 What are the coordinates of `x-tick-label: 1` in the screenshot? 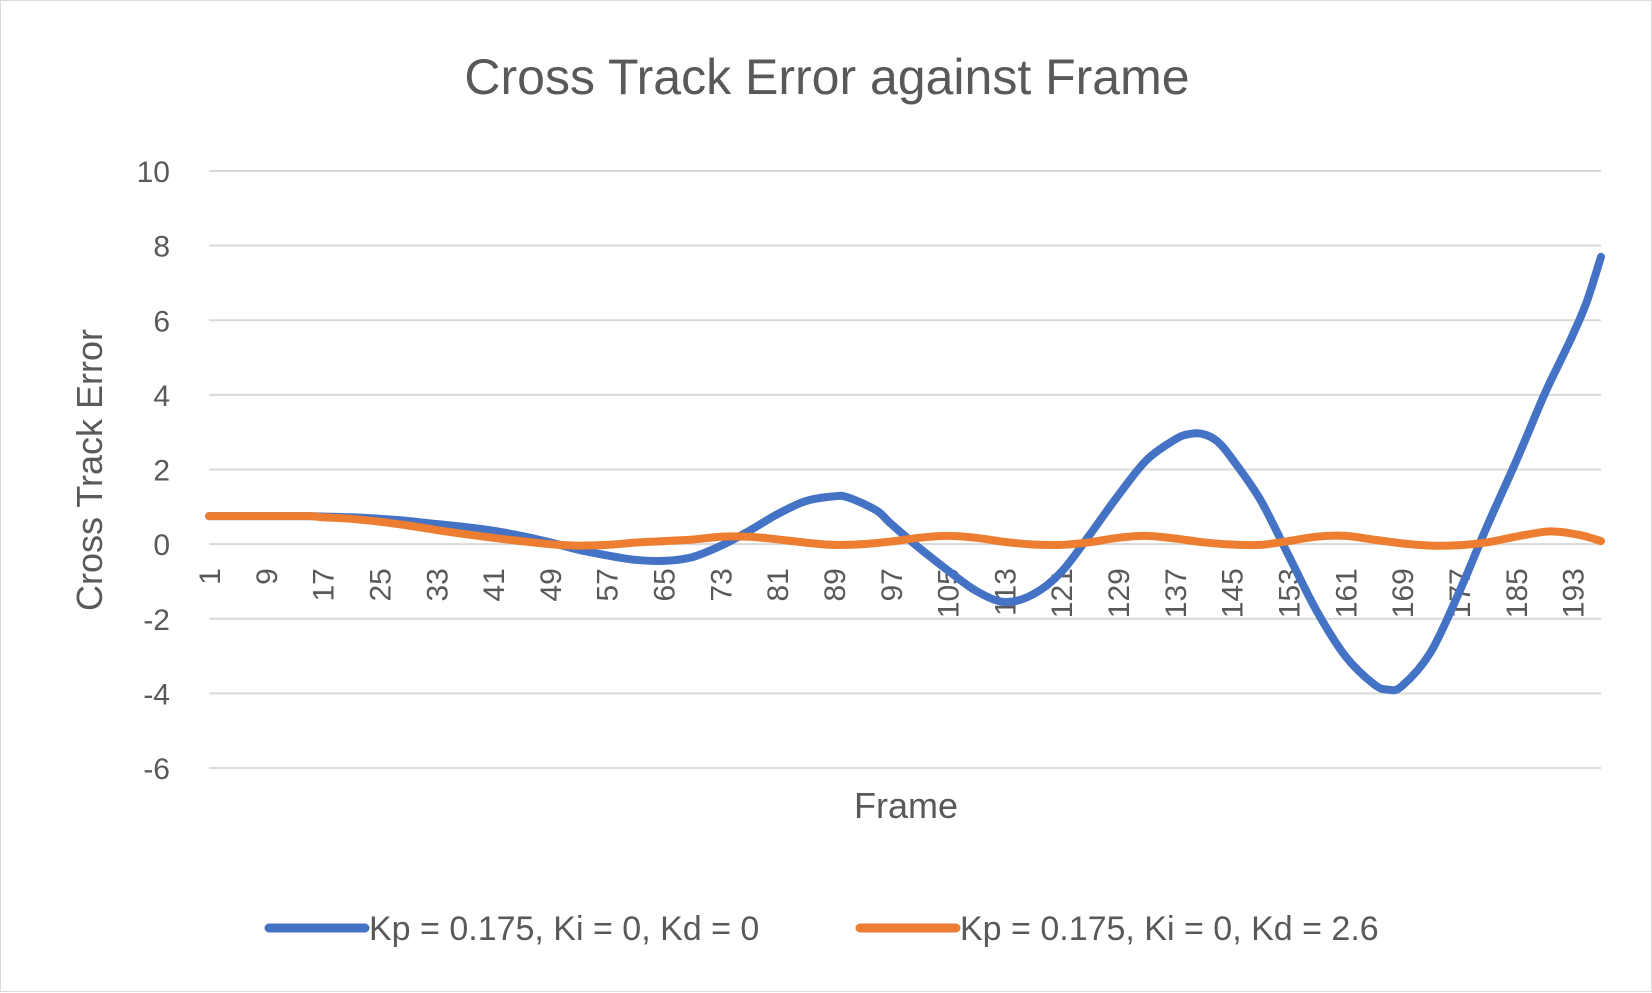 It's located at (210, 576).